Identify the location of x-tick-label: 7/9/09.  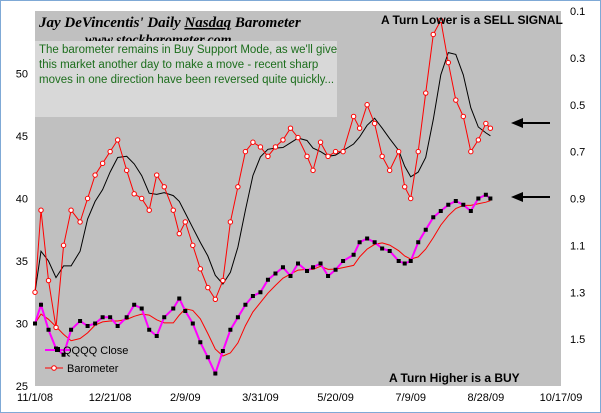
(410, 398).